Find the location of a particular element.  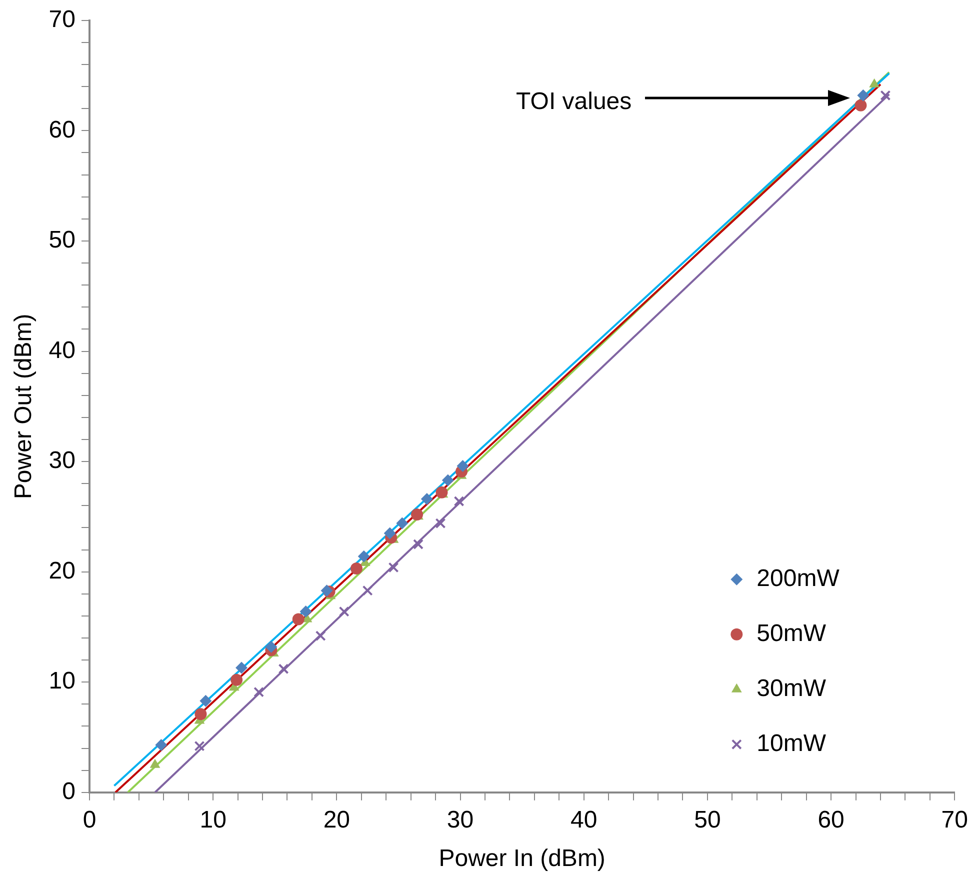

x-tick-label: 30 is located at coordinates (460, 820).